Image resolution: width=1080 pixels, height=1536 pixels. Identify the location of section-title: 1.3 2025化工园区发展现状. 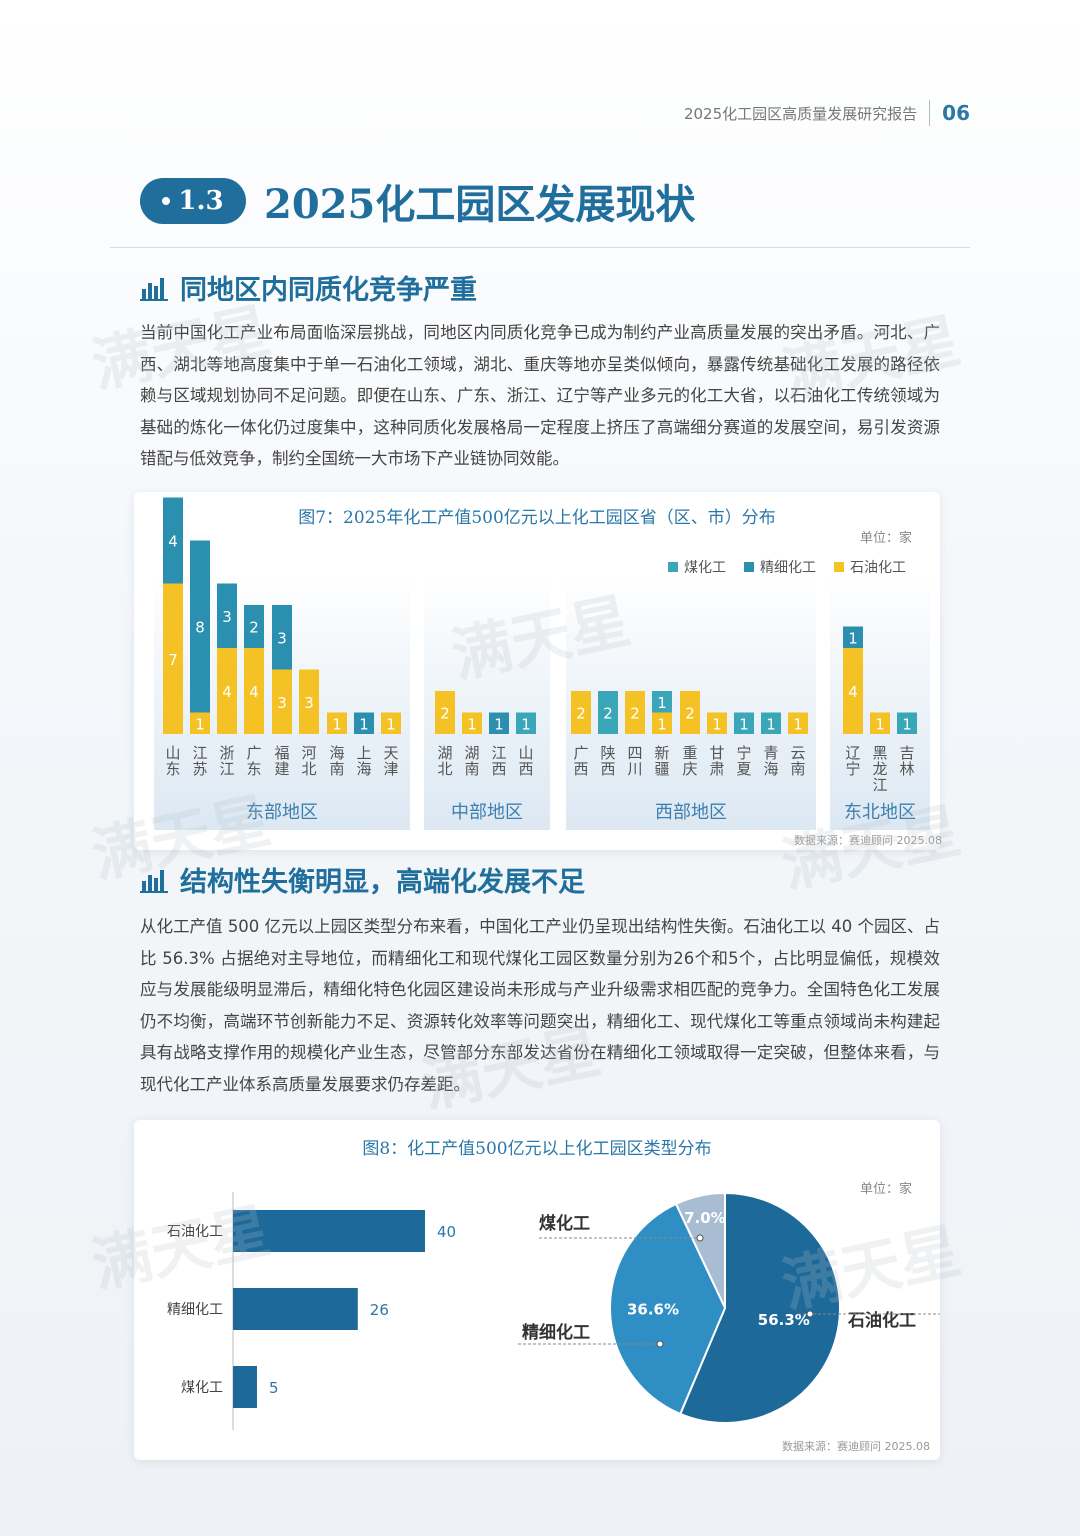
(417, 201).